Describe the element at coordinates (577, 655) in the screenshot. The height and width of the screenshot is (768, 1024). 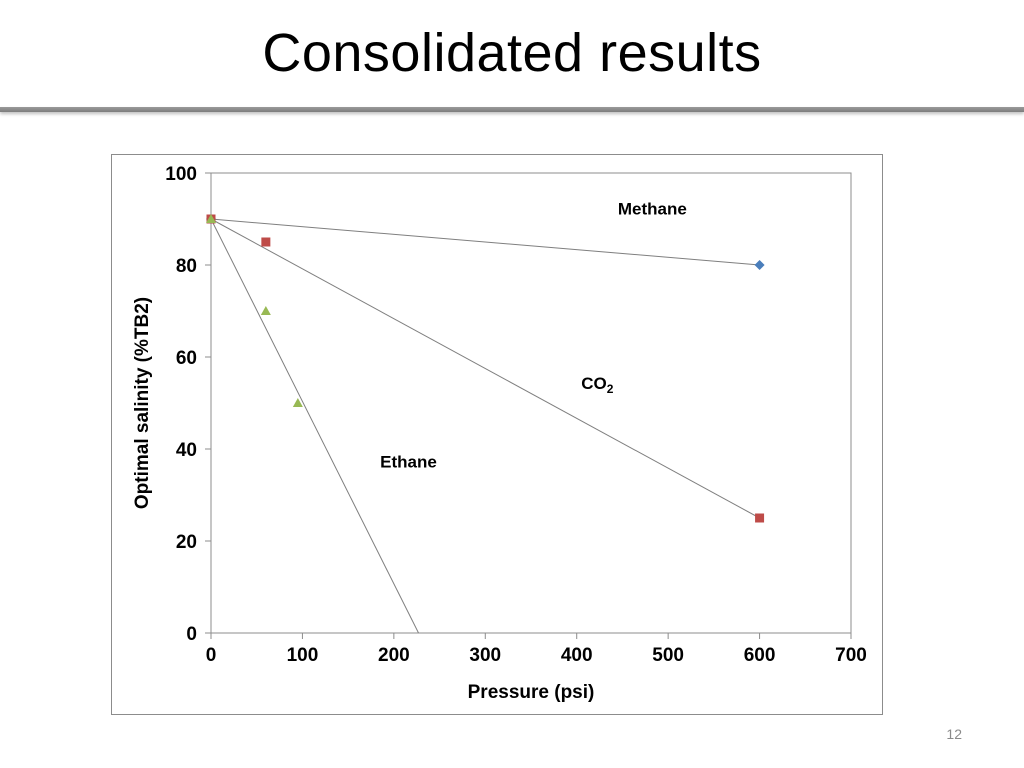
I see `x-tick-label: 400` at that location.